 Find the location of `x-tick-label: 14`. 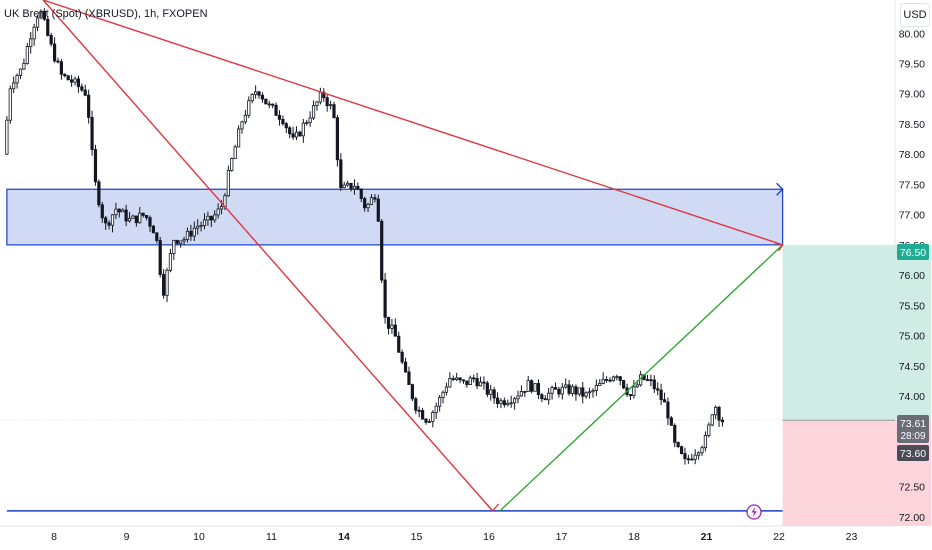

x-tick-label: 14 is located at coordinates (344, 537).